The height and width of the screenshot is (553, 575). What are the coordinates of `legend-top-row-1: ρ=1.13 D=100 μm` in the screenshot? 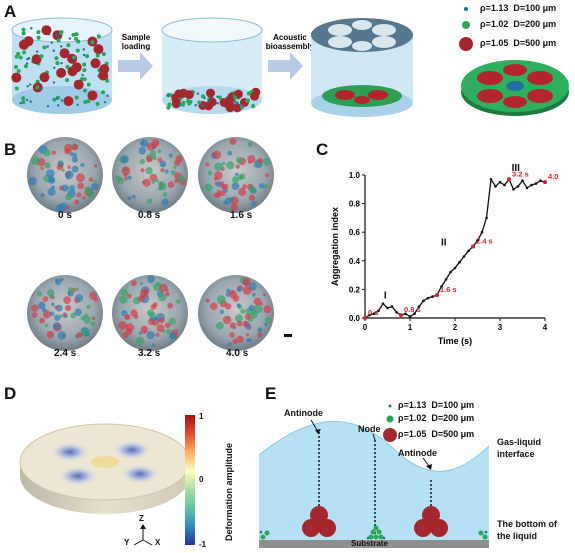 It's located at (518, 8).